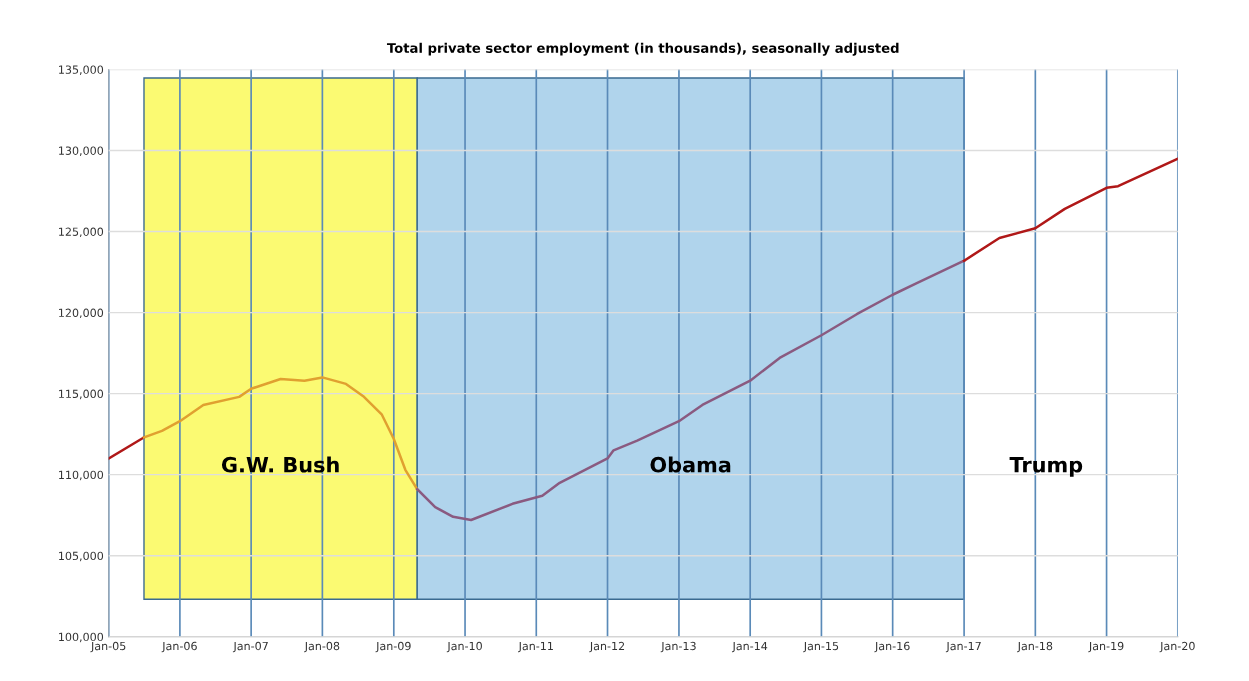  What do you see at coordinates (749, 647) in the screenshot?
I see `x-tick-label: Jan-14` at bounding box center [749, 647].